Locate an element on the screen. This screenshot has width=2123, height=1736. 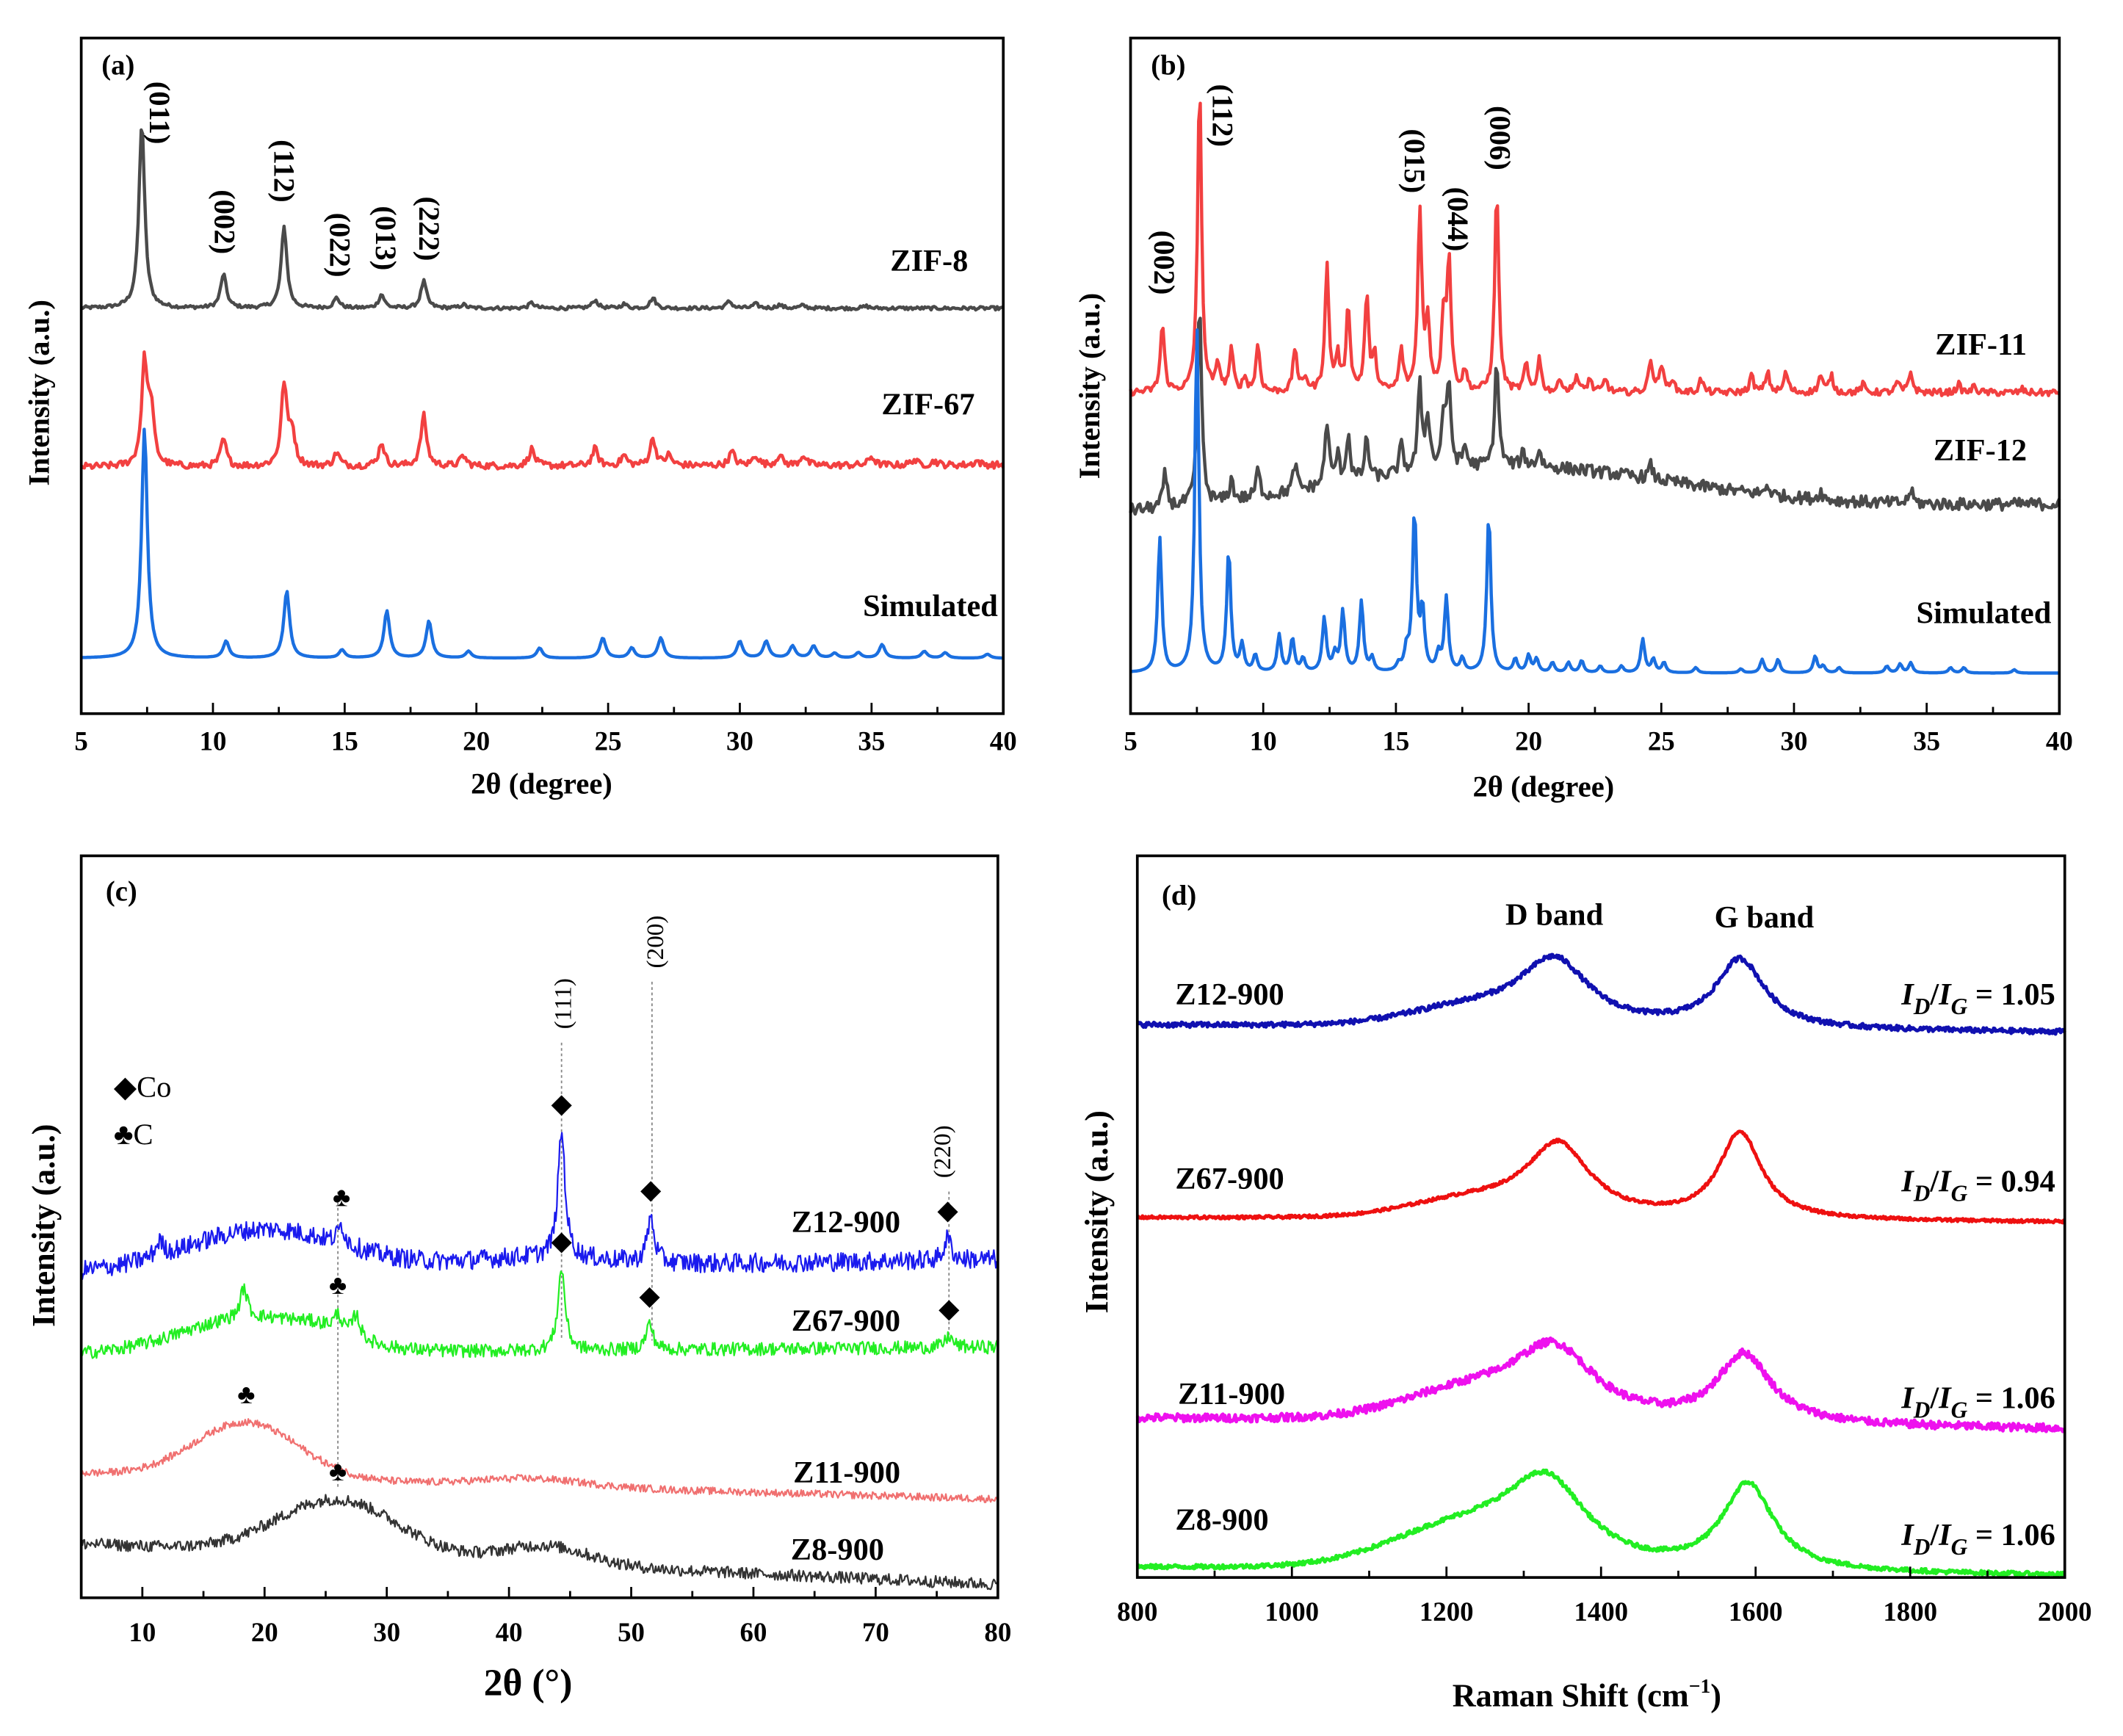
legend-c: ♣C is located at coordinates (133, 1134).